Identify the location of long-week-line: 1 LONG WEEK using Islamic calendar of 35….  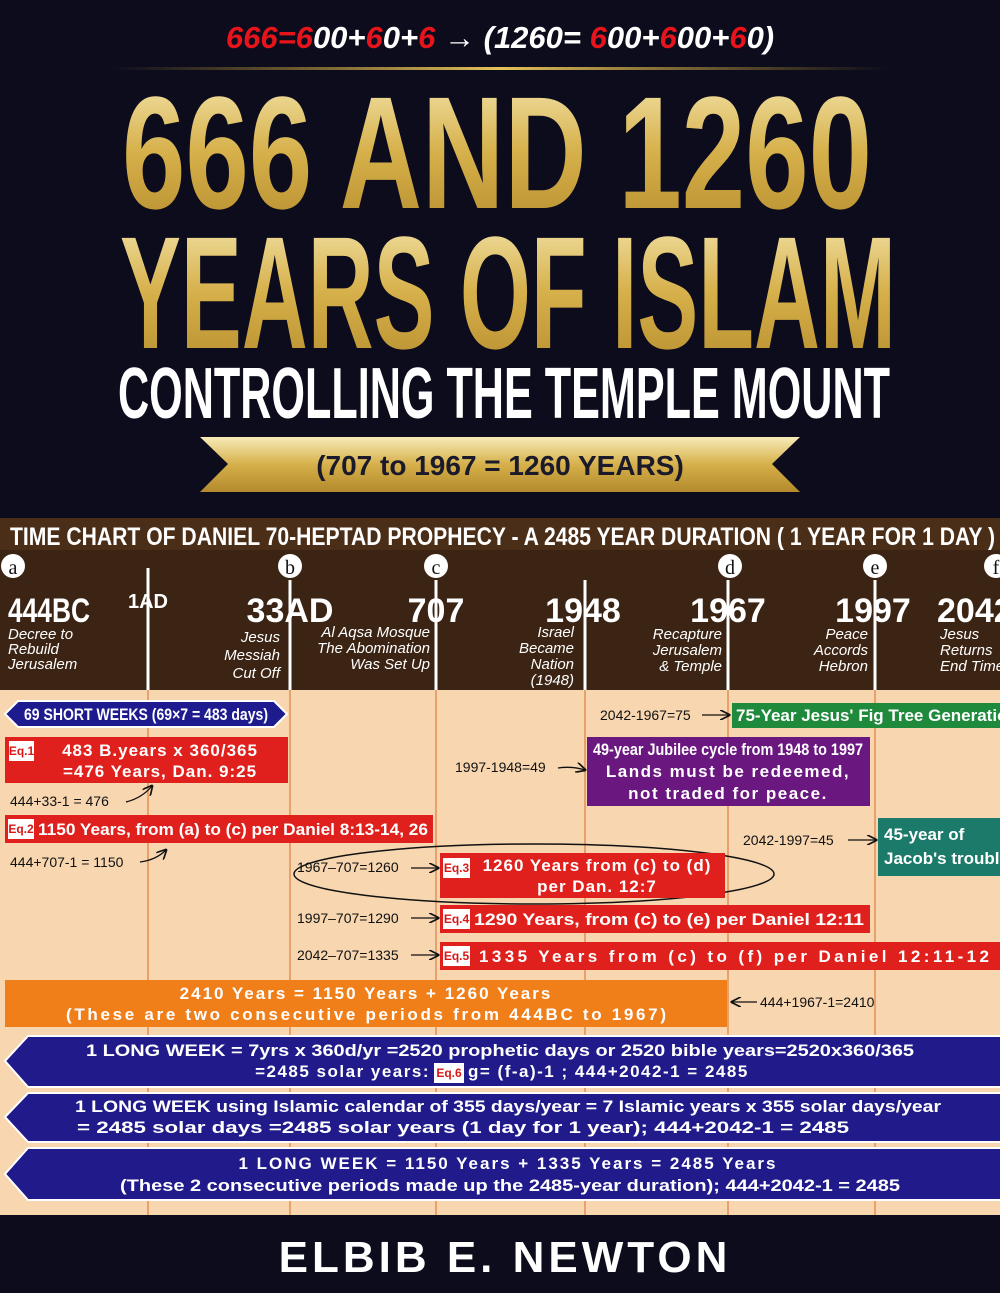
(508, 1106).